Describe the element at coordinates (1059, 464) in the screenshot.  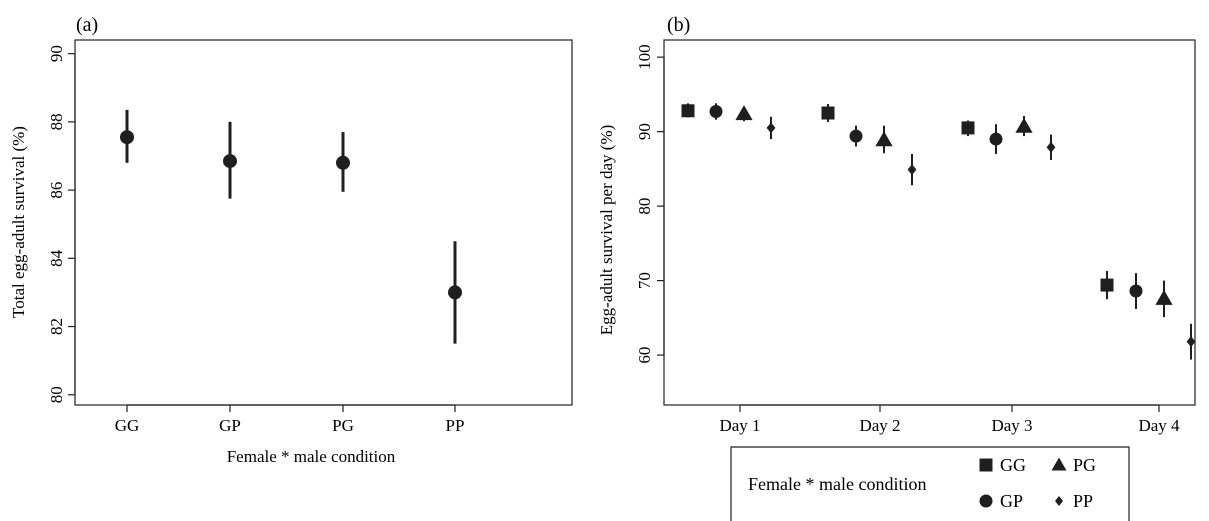
I see `legend-marker-pg` at that location.